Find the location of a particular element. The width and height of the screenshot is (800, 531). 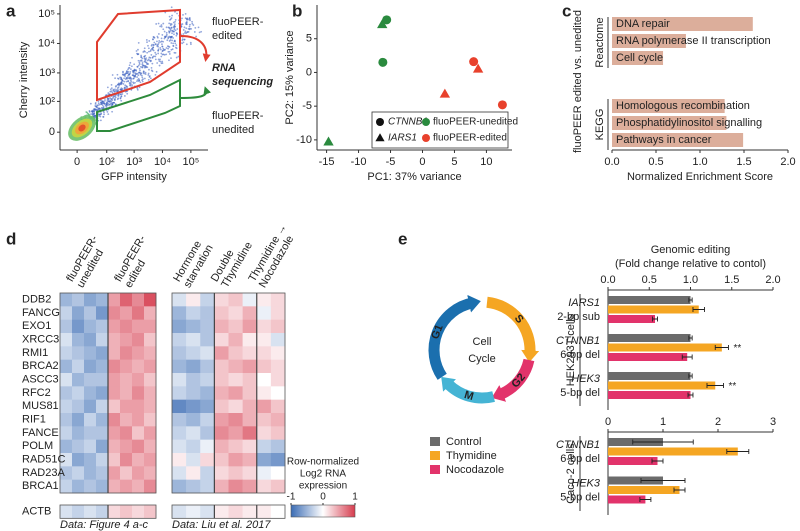

panel-label: a is located at coordinates (11, 10).